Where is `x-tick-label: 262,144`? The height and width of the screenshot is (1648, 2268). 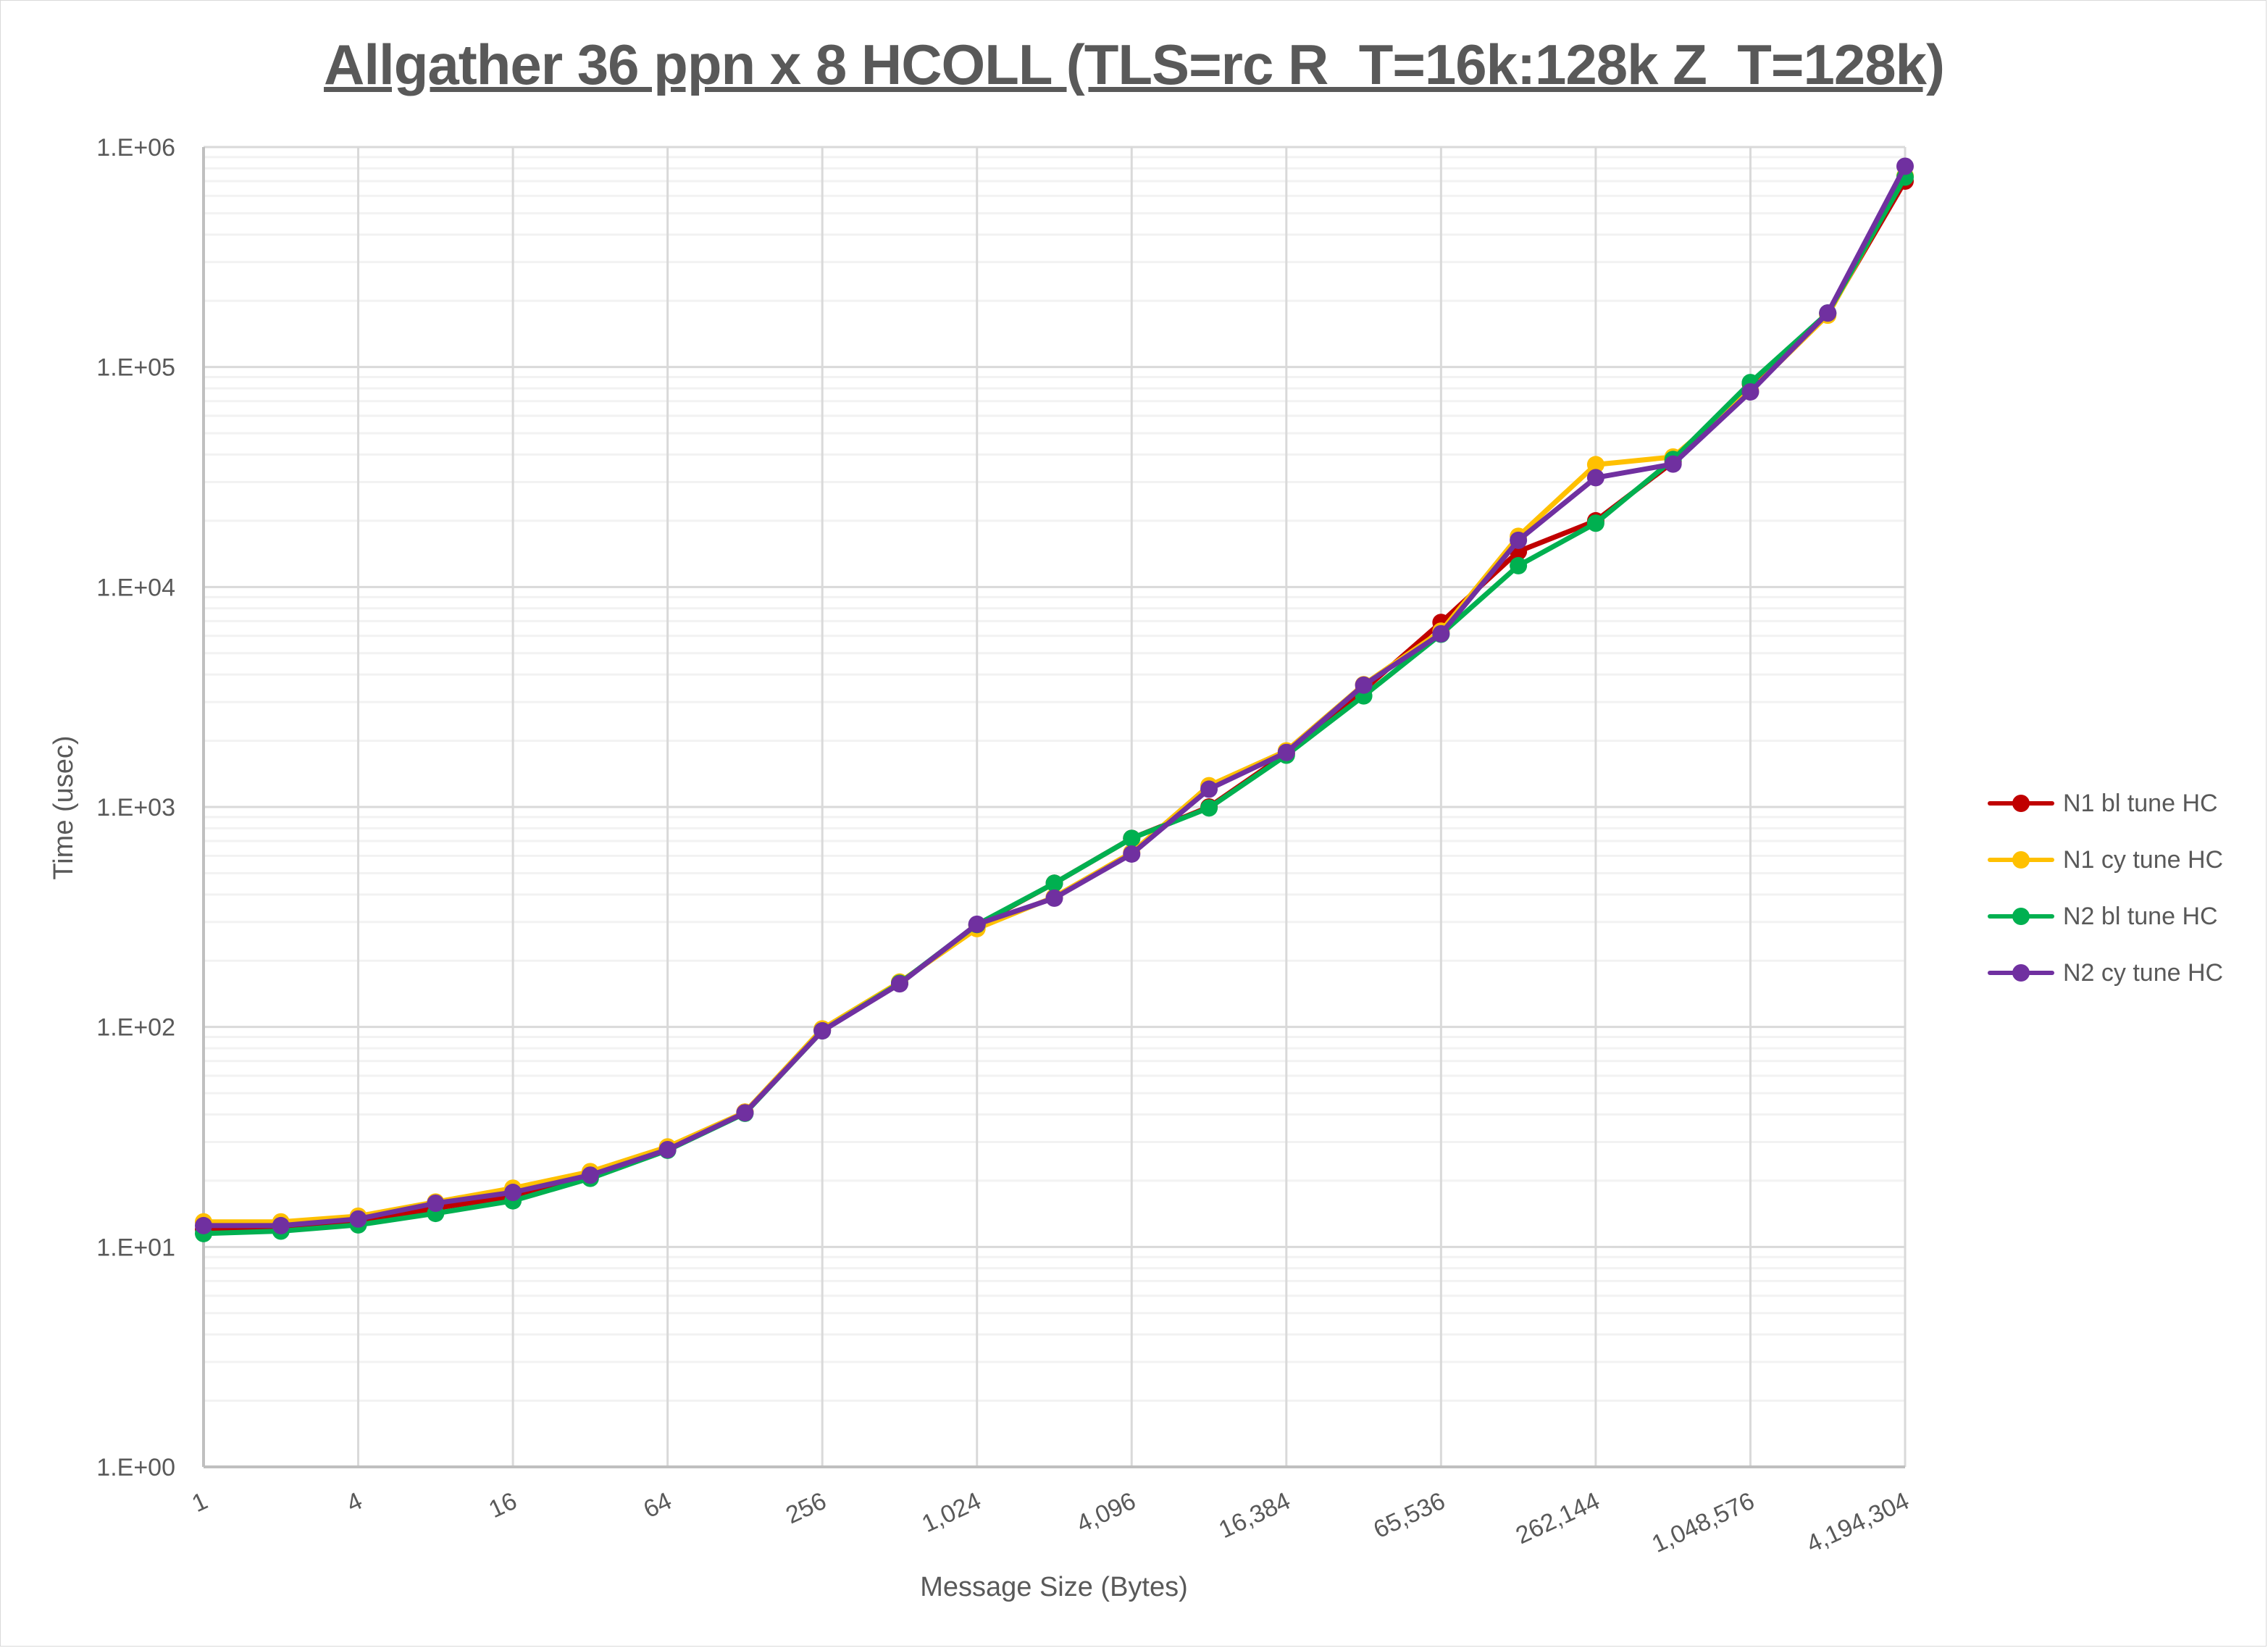
x-tick-label: 262,144 is located at coordinates (1558, 1518).